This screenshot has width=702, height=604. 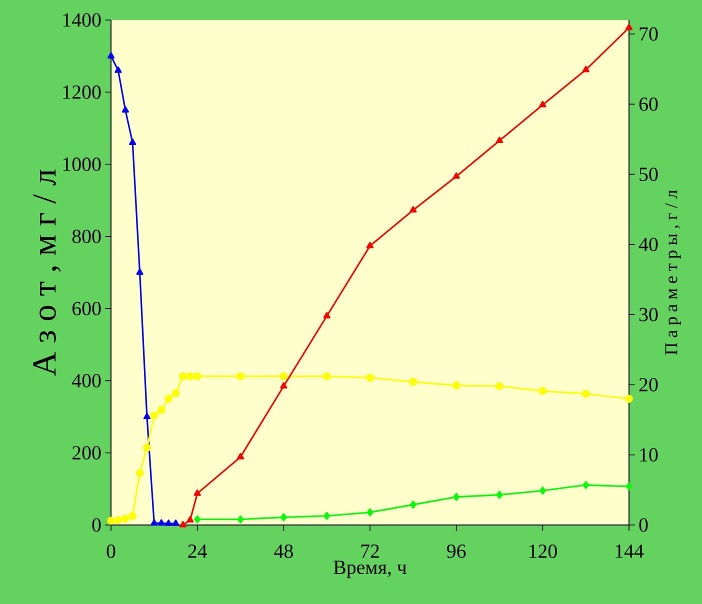 I want to click on y-axis-title: А з о т , м г / л, so click(x=47, y=273).